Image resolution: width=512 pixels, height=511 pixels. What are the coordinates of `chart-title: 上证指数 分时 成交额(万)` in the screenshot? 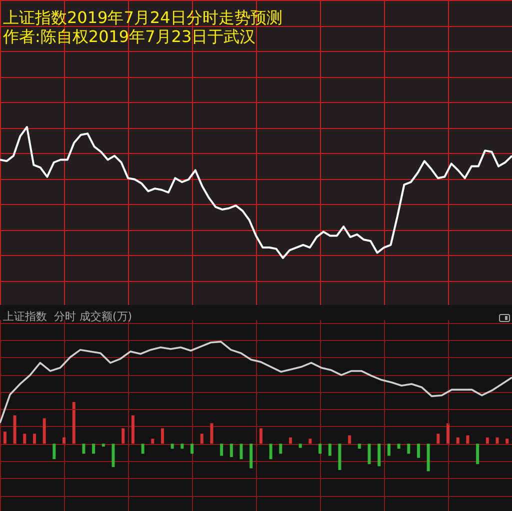 It's located at (67, 316).